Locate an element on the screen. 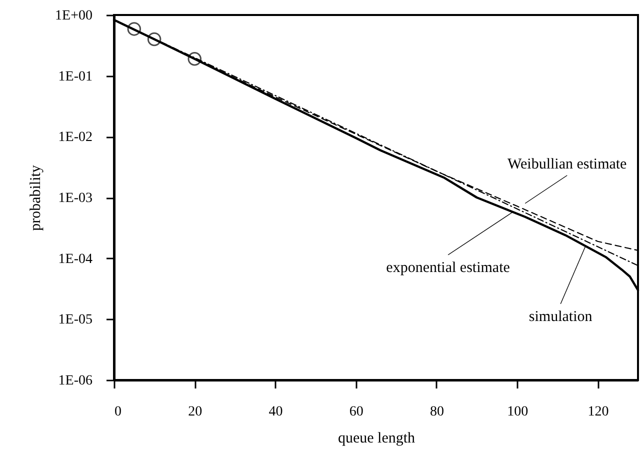 Image resolution: width=640 pixels, height=456 pixels. y-tick-label: 1E-01 is located at coordinates (75, 76).